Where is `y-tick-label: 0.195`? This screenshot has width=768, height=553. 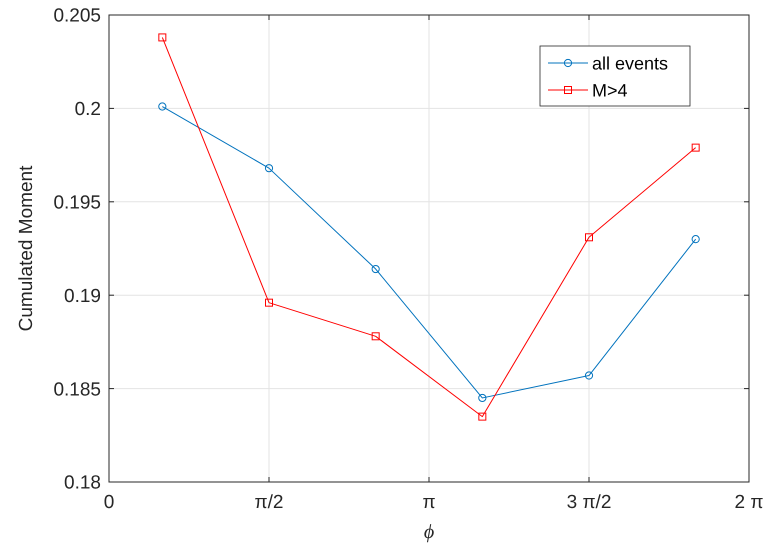
y-tick-label: 0.195 is located at coordinates (77, 203).